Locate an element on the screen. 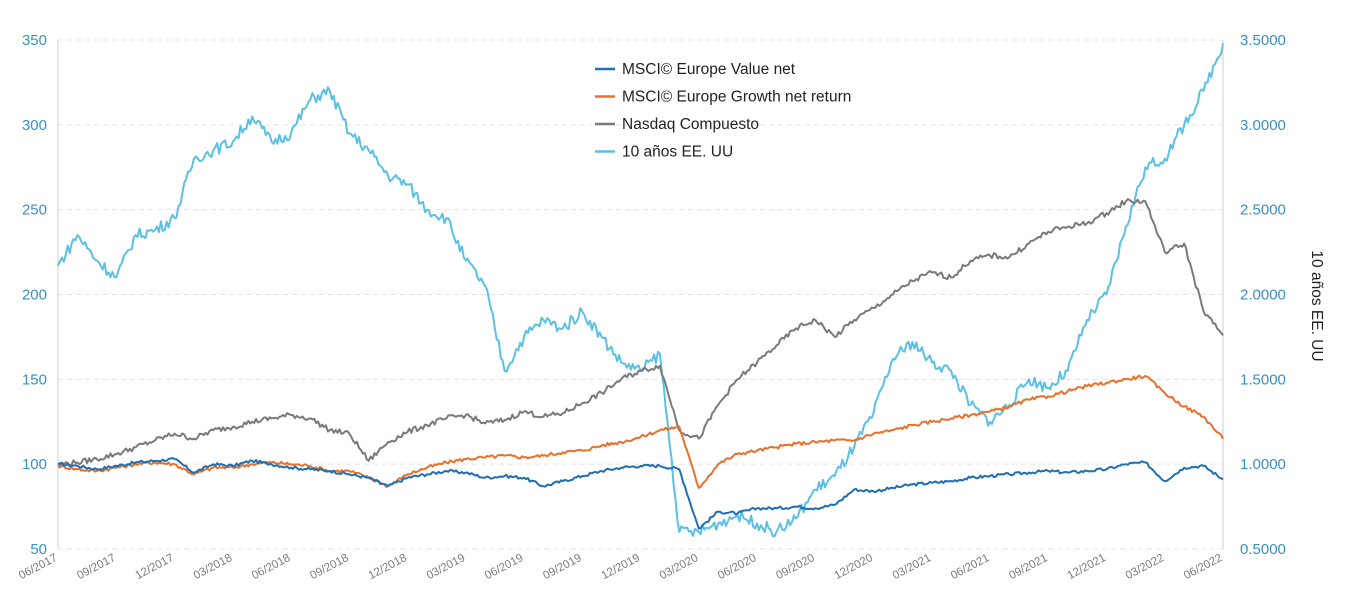 The width and height of the screenshot is (1348, 613). left-tick-label: 50 is located at coordinates (38, 549).